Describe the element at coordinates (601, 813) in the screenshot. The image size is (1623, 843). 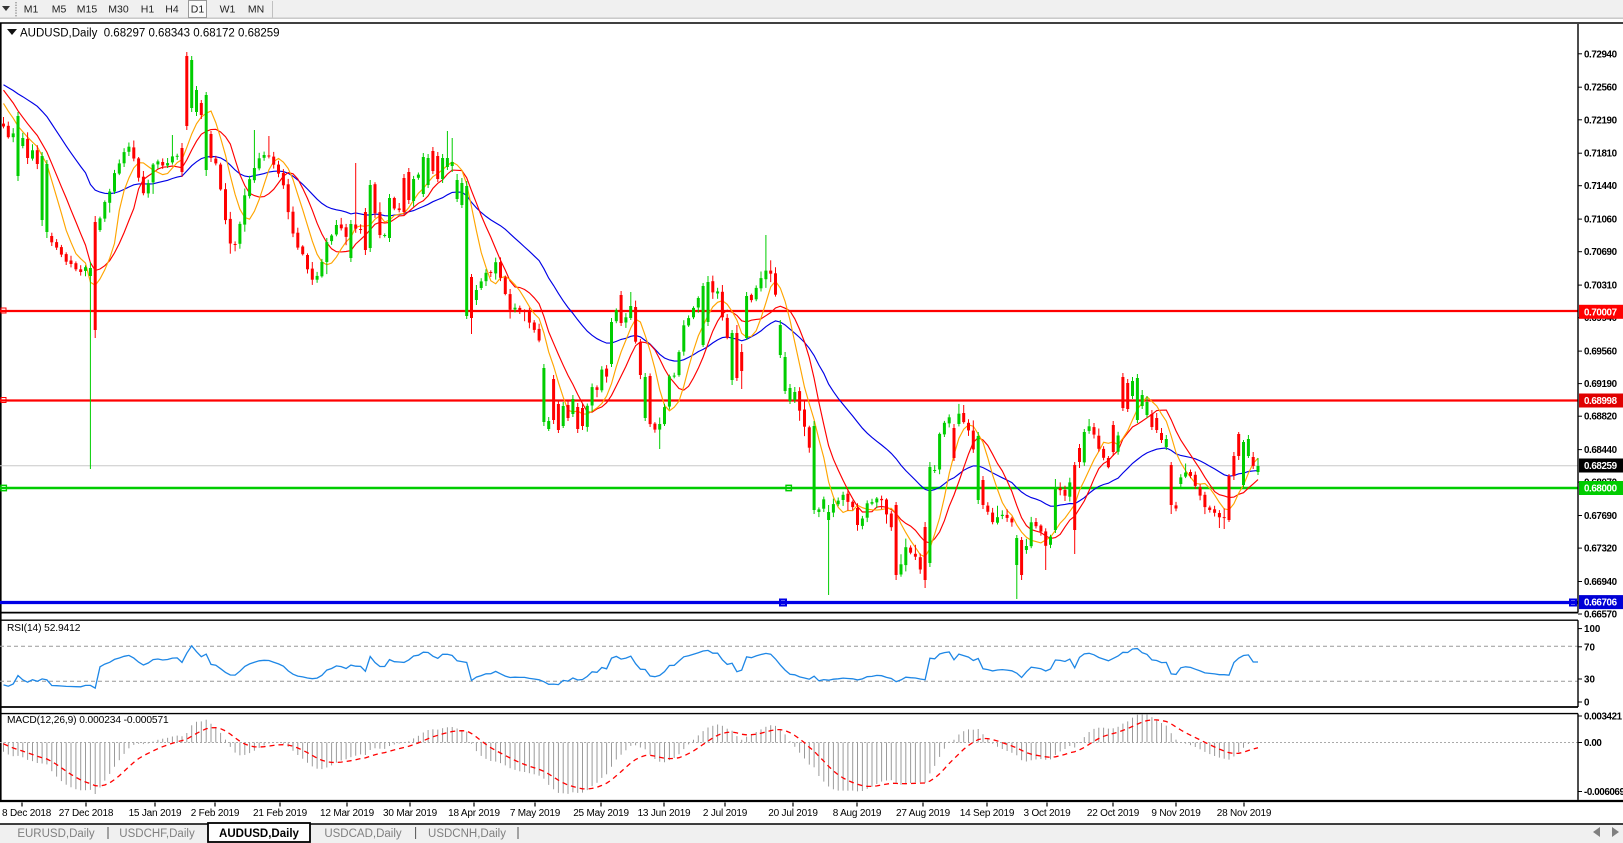
I see `svg-text: 25 May 2019` at that location.